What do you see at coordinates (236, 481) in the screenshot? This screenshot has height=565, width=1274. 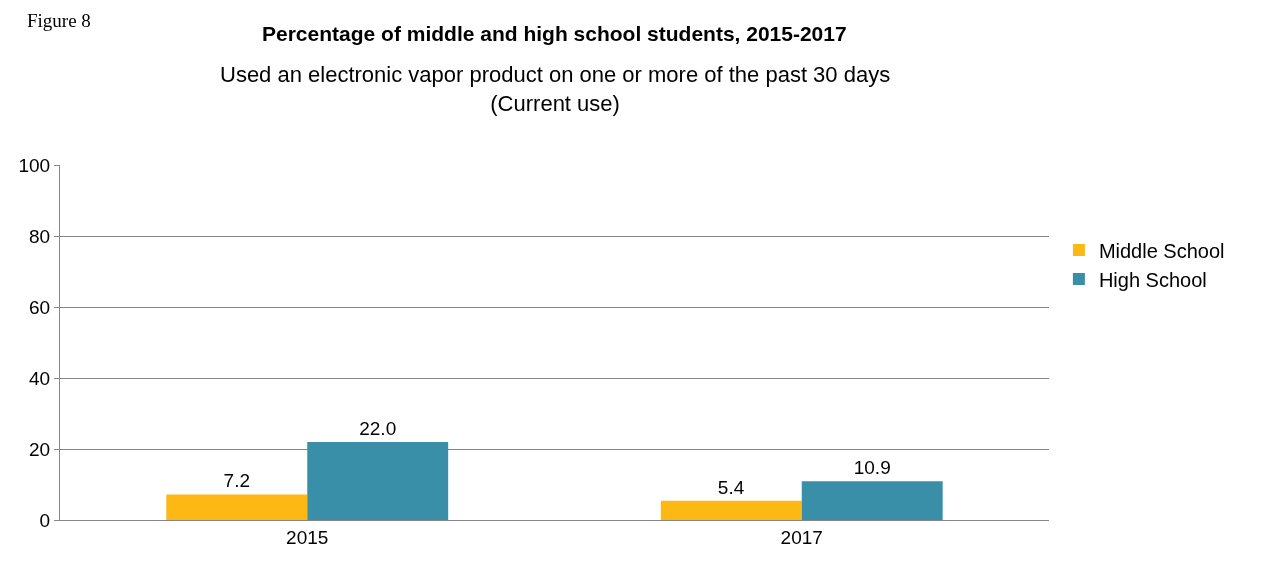 I see `data-label: 7.2` at bounding box center [236, 481].